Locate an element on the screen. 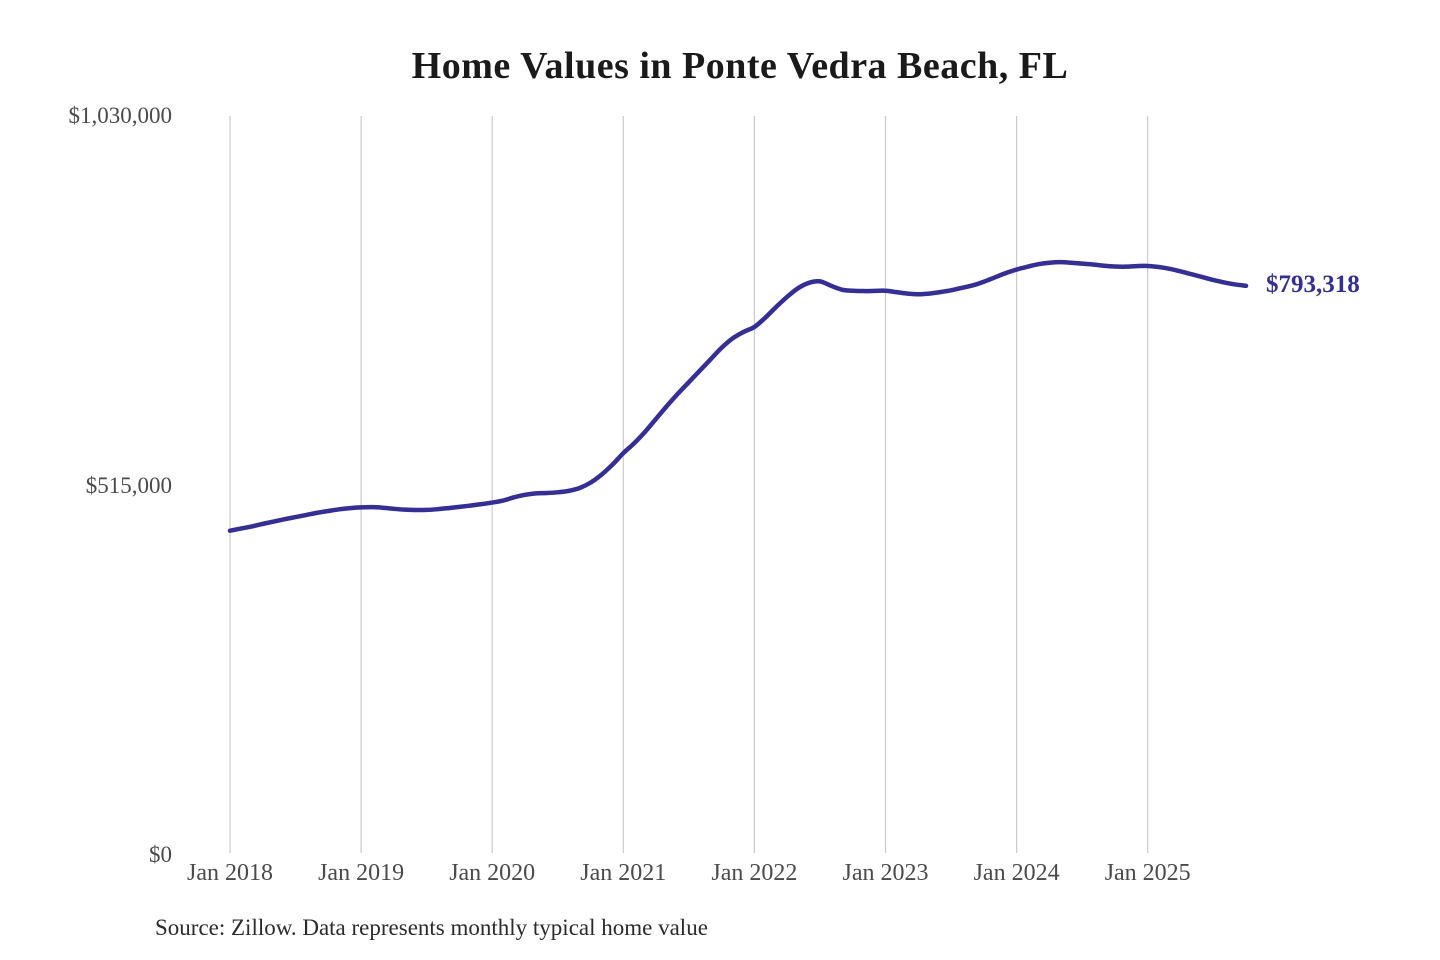 This screenshot has width=1440, height=960. x-axis-tick-label: Jan 2024 is located at coordinates (1016, 873).